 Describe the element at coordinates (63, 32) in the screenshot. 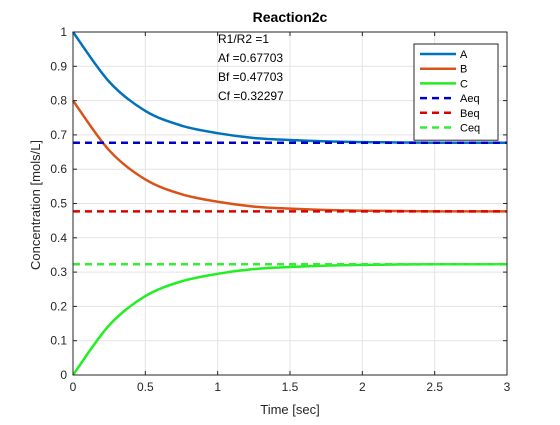

I see `y-tick-label: 1` at that location.